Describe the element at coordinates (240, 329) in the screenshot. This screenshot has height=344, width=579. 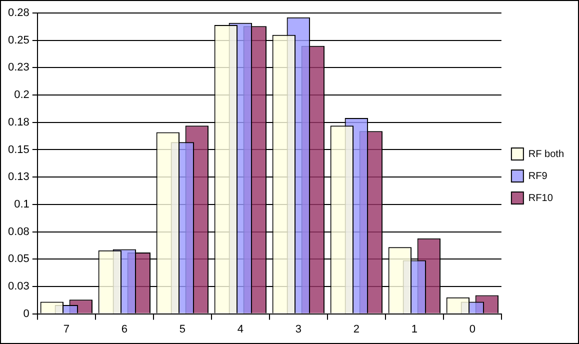
I see `x-tick-label: 4` at that location.